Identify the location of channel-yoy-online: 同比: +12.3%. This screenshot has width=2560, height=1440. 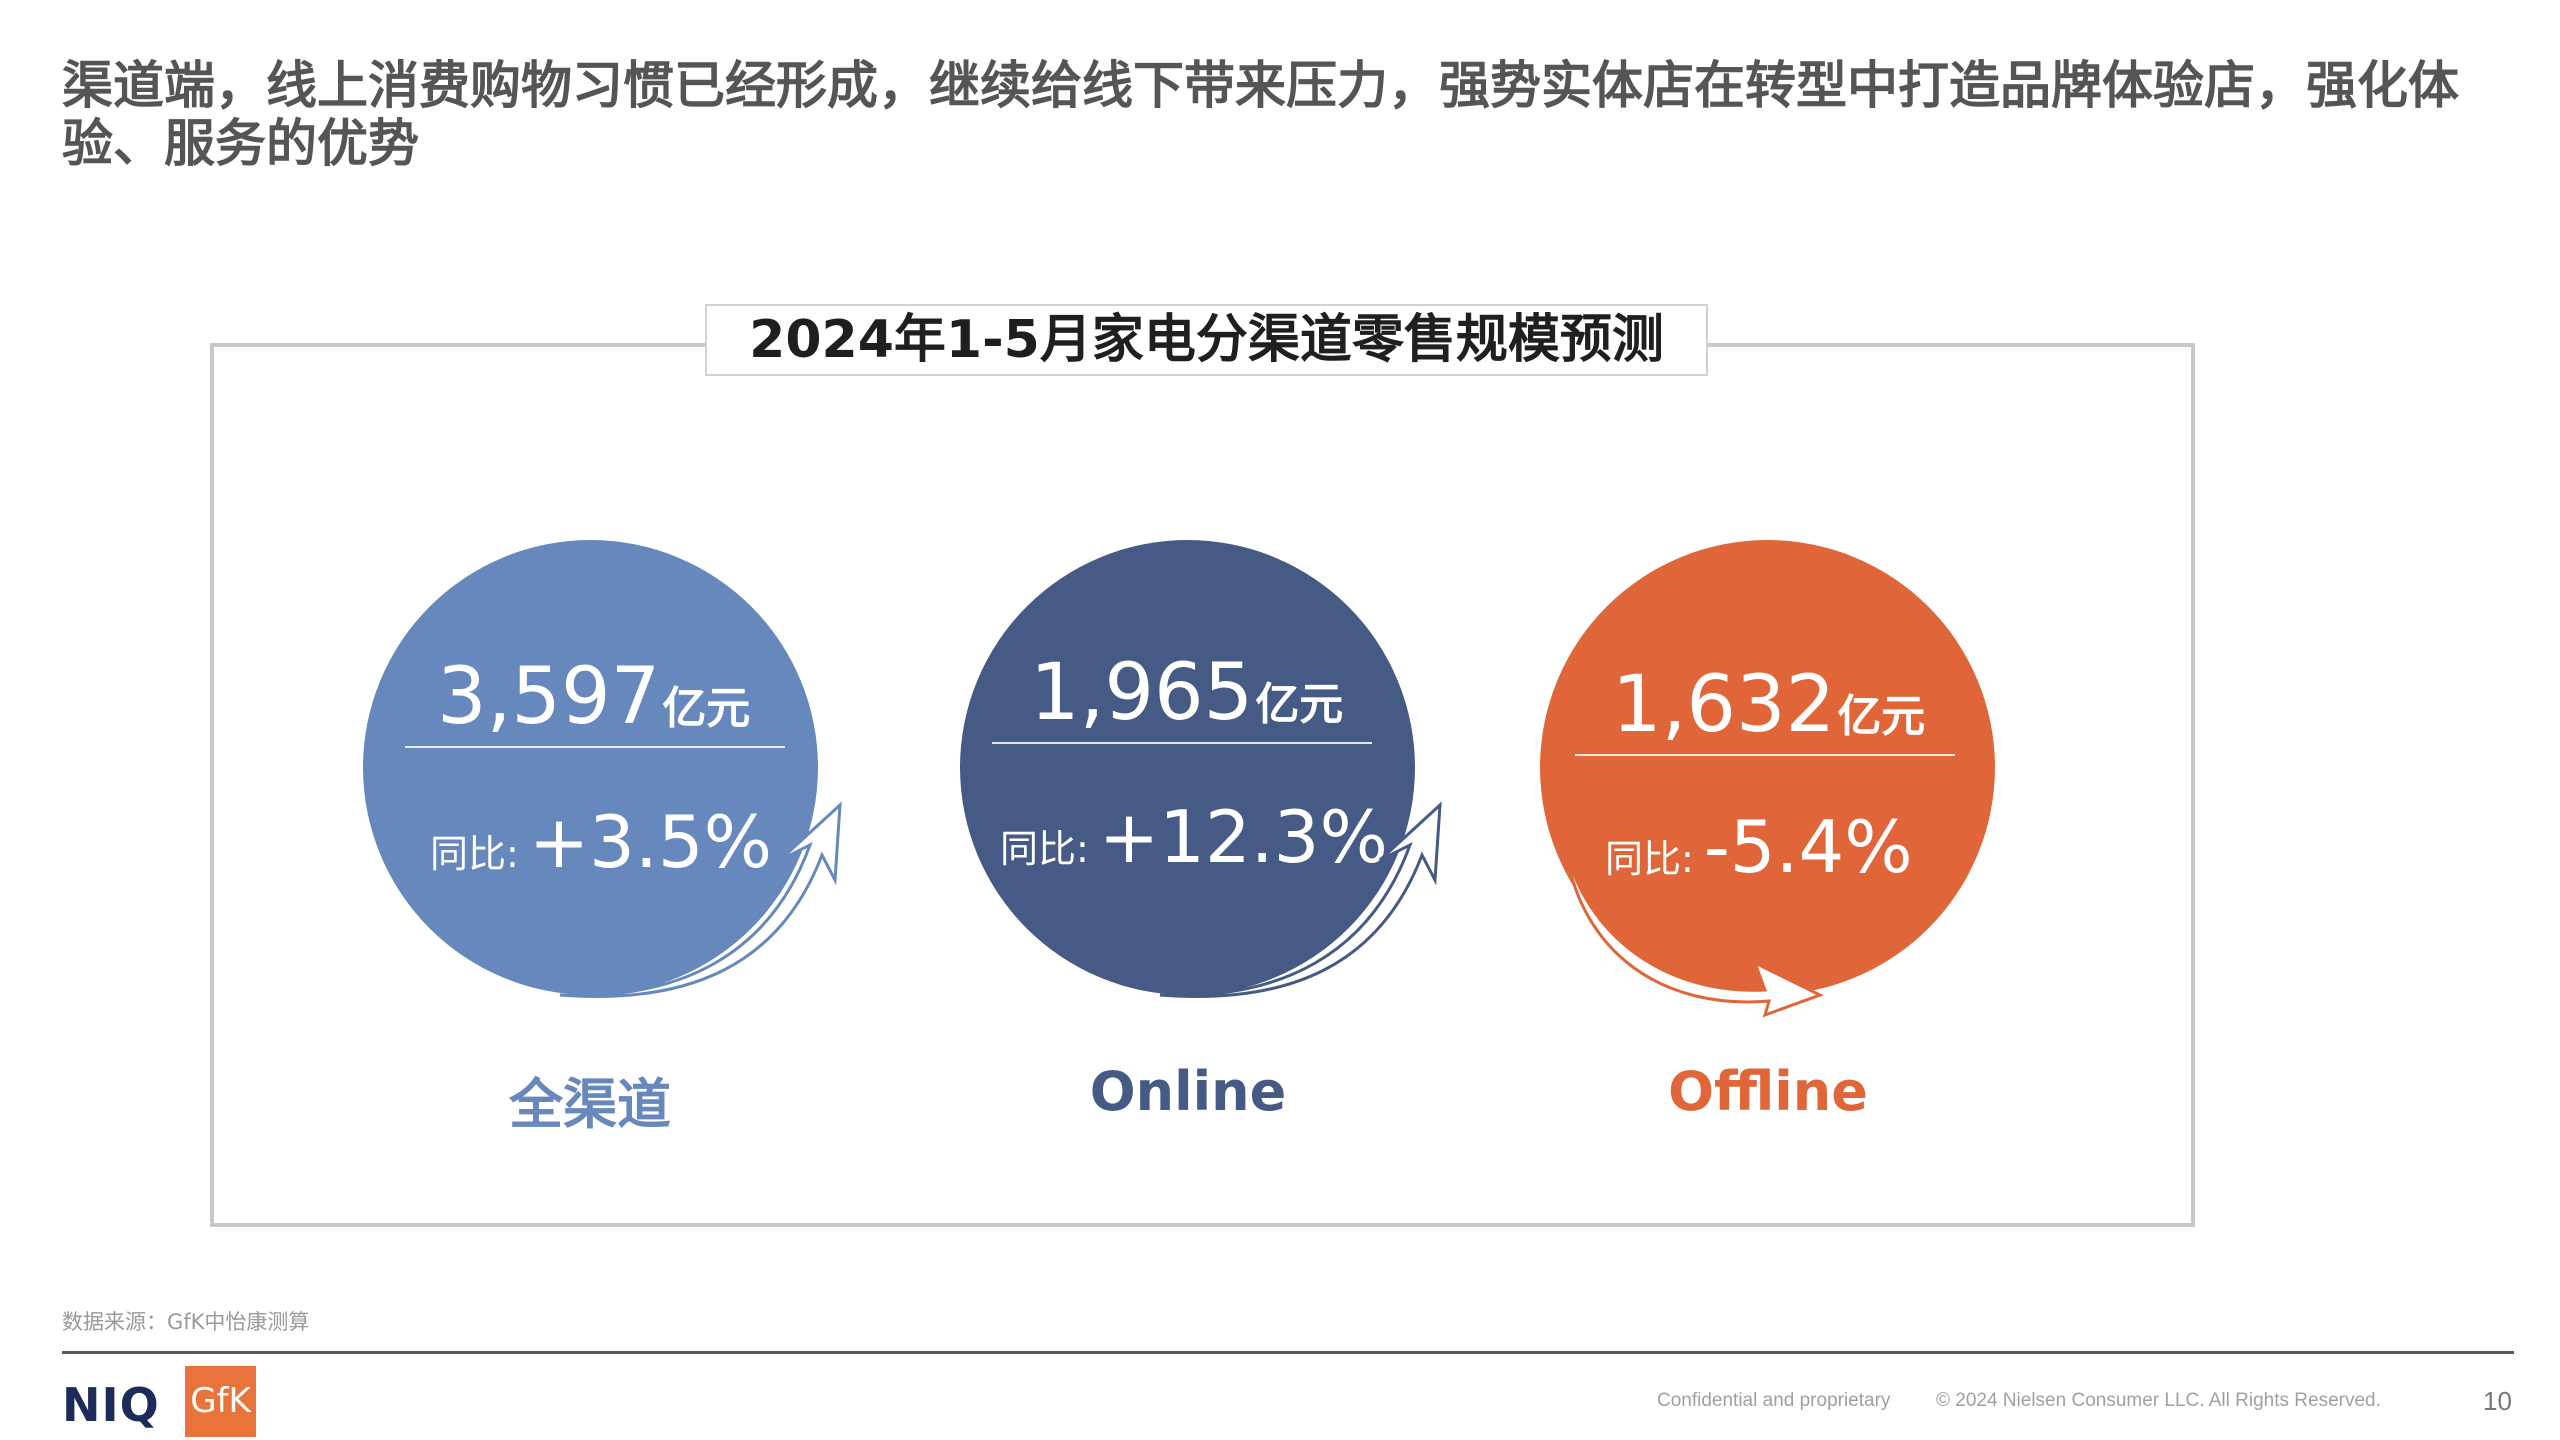
(1194, 837).